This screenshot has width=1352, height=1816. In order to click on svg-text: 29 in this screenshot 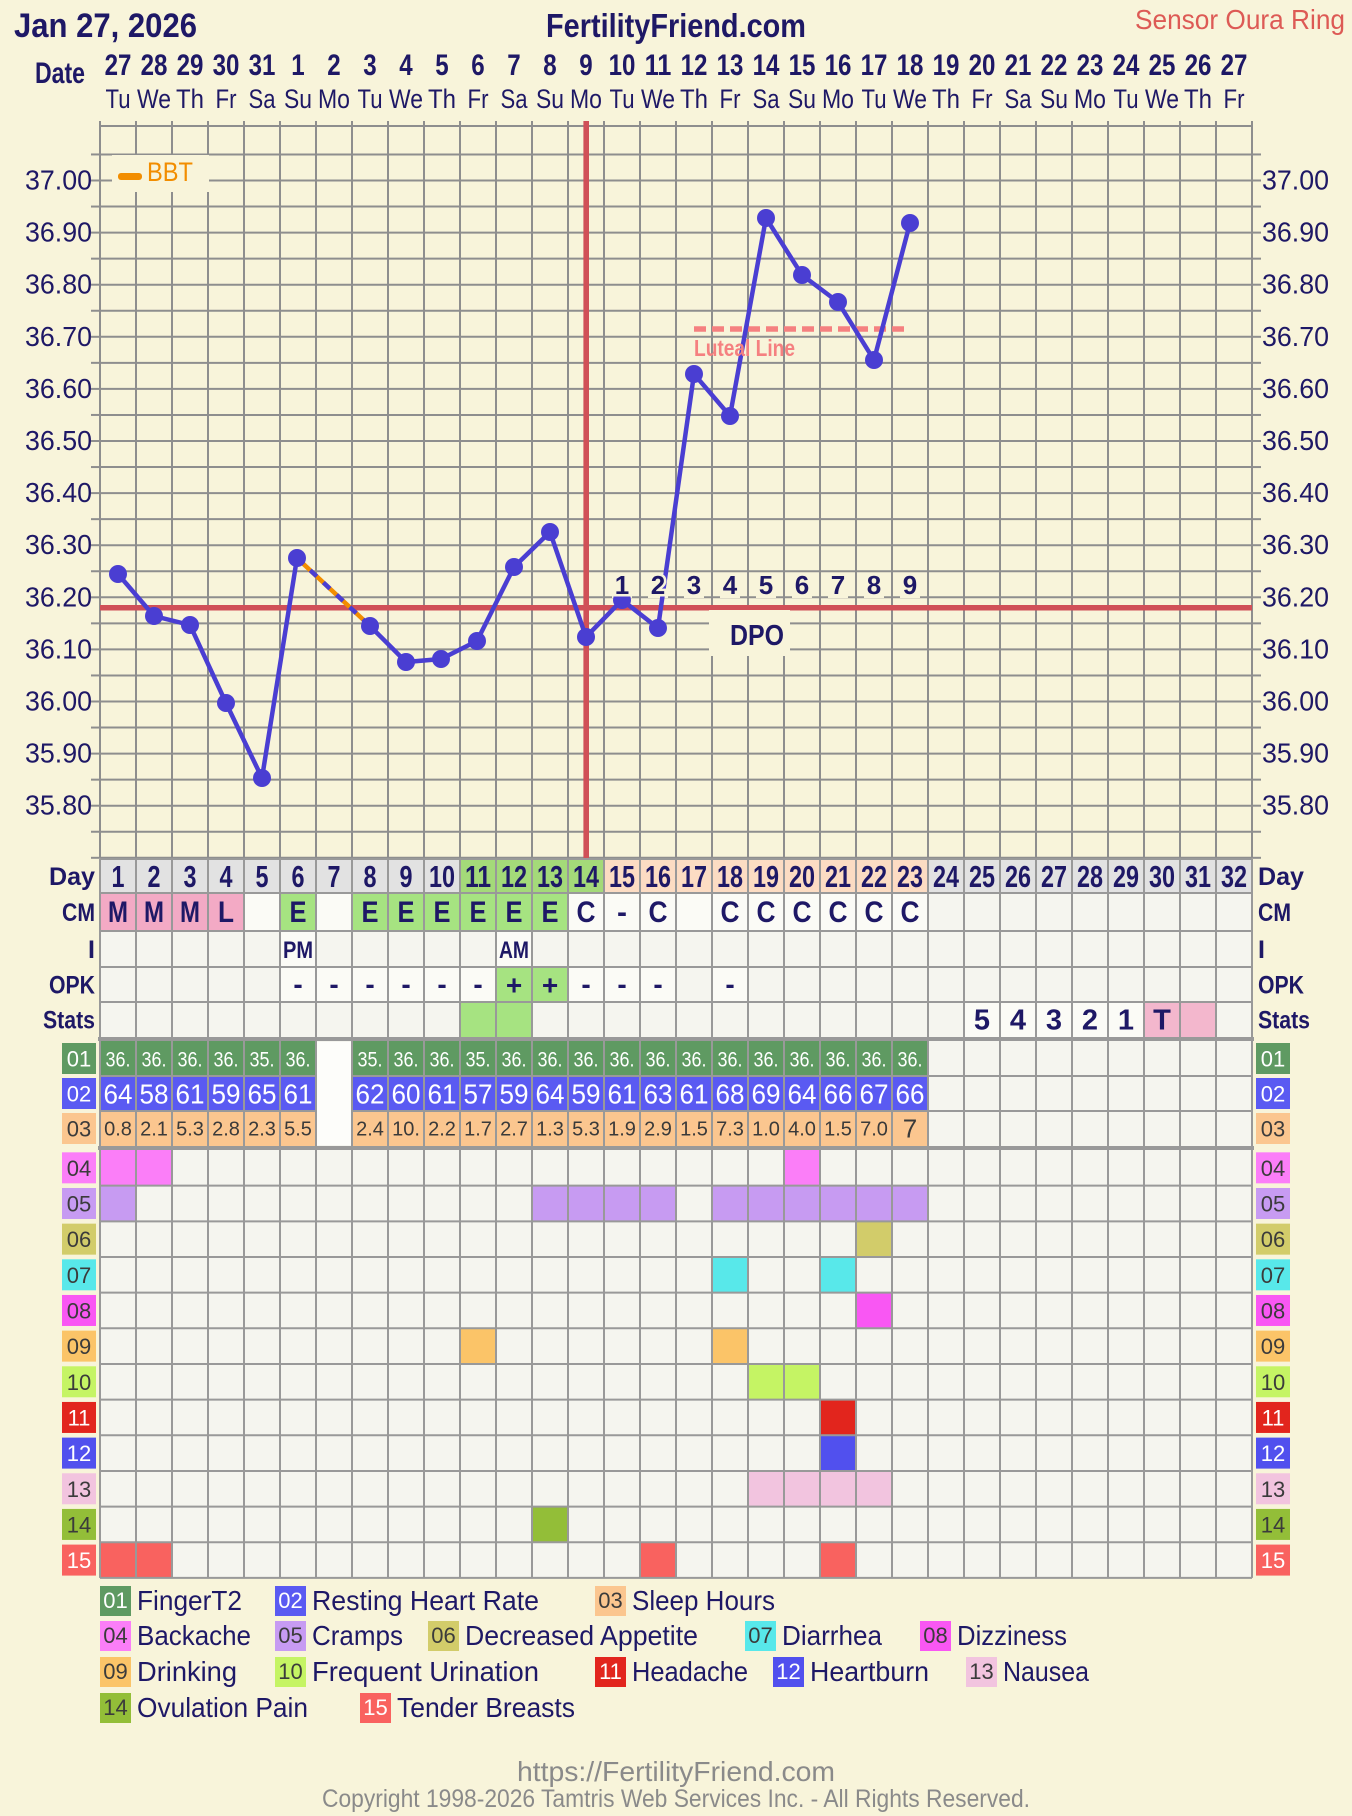, I will do `click(1126, 876)`.